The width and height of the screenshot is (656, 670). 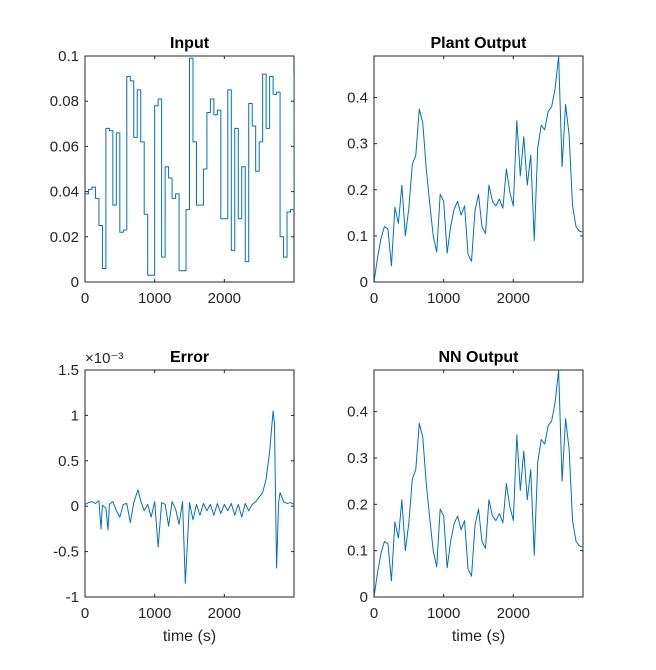 I want to click on nn-output-y-tick-label: 0.4, so click(x=357, y=412).